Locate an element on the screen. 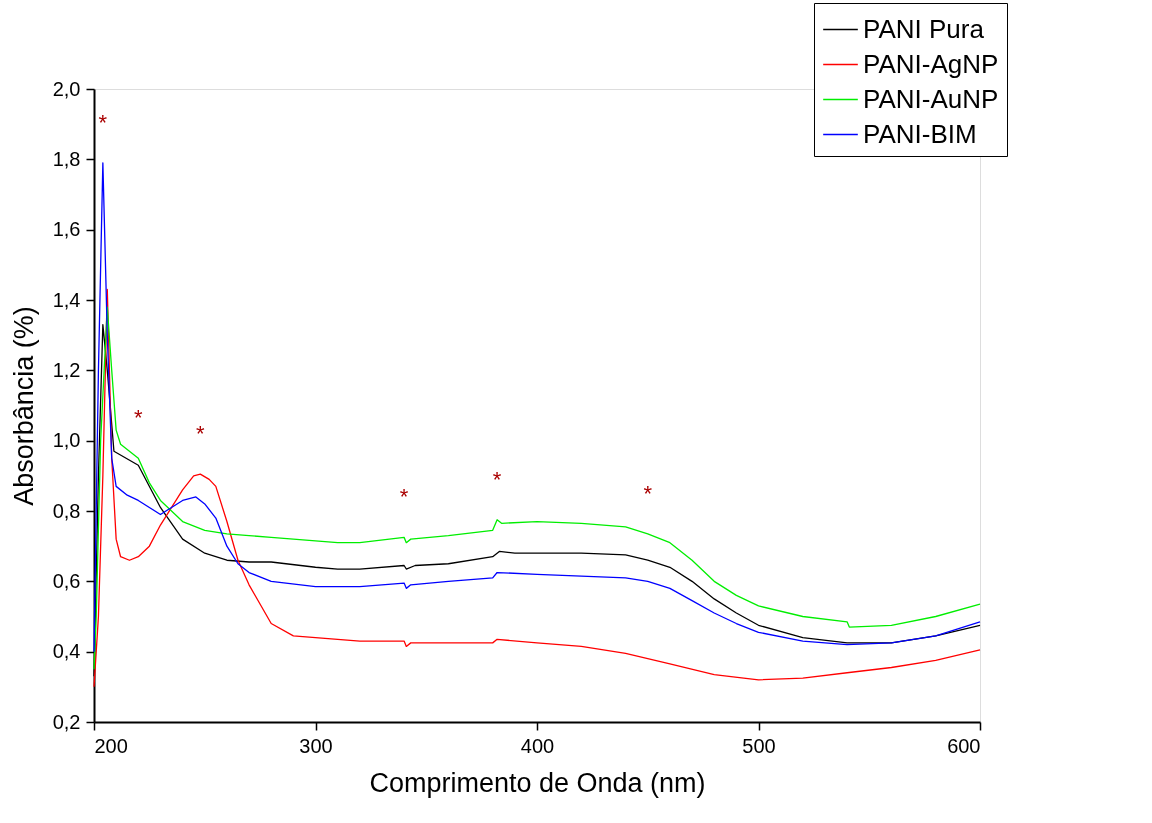 The image size is (1152, 823). x-axis-title: Comprimento de Onda (nm) is located at coordinates (537, 782).